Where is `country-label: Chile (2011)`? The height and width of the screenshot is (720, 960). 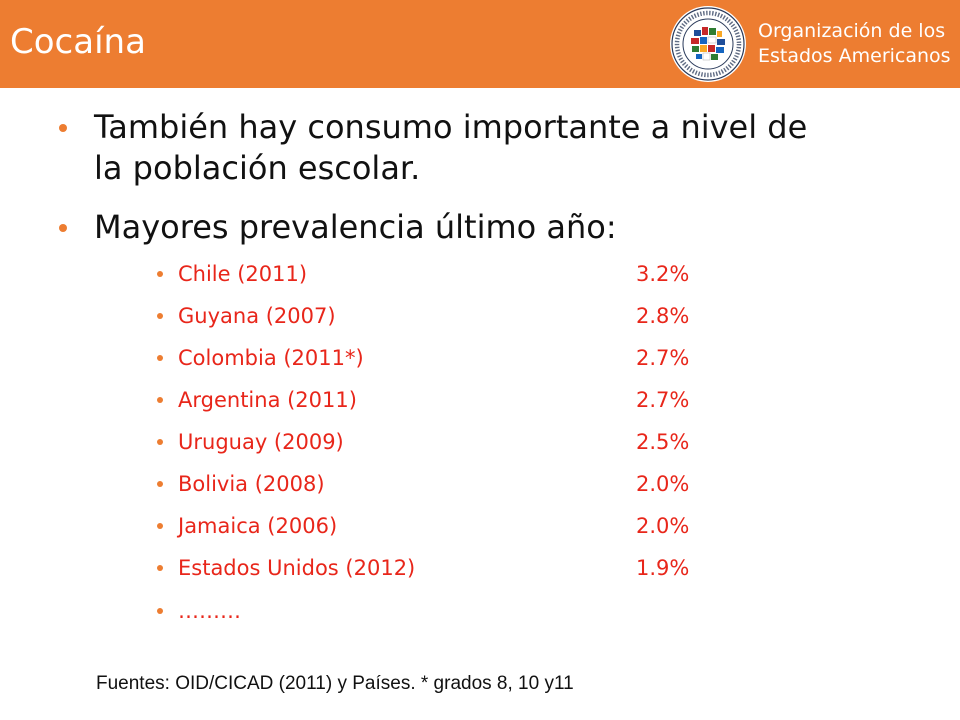 country-label: Chile (2011) is located at coordinates (243, 274).